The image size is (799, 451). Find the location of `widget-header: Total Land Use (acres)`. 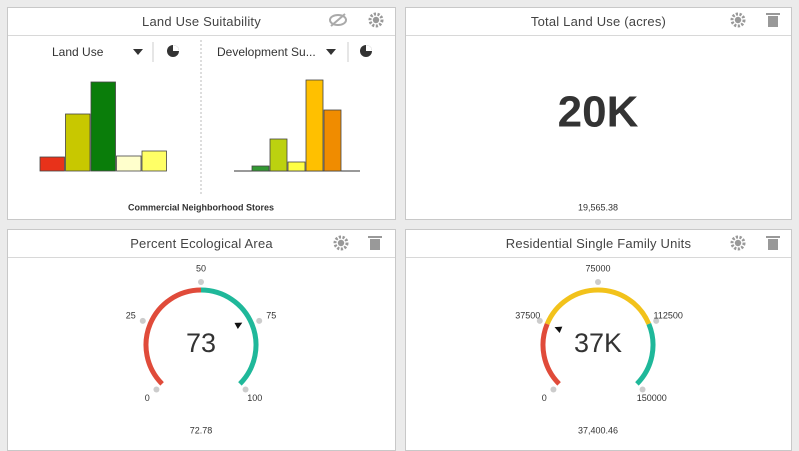

widget-header: Total Land Use (acres) is located at coordinates (598, 22).